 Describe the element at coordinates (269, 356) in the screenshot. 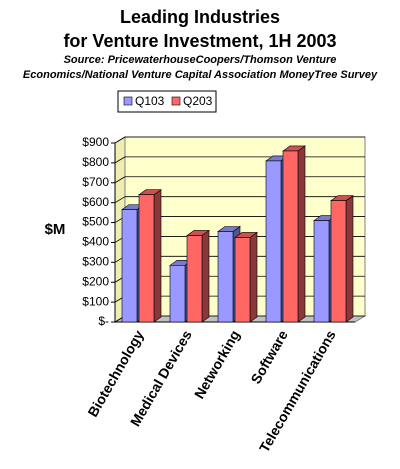

I see `x-tick-label: Software` at that location.